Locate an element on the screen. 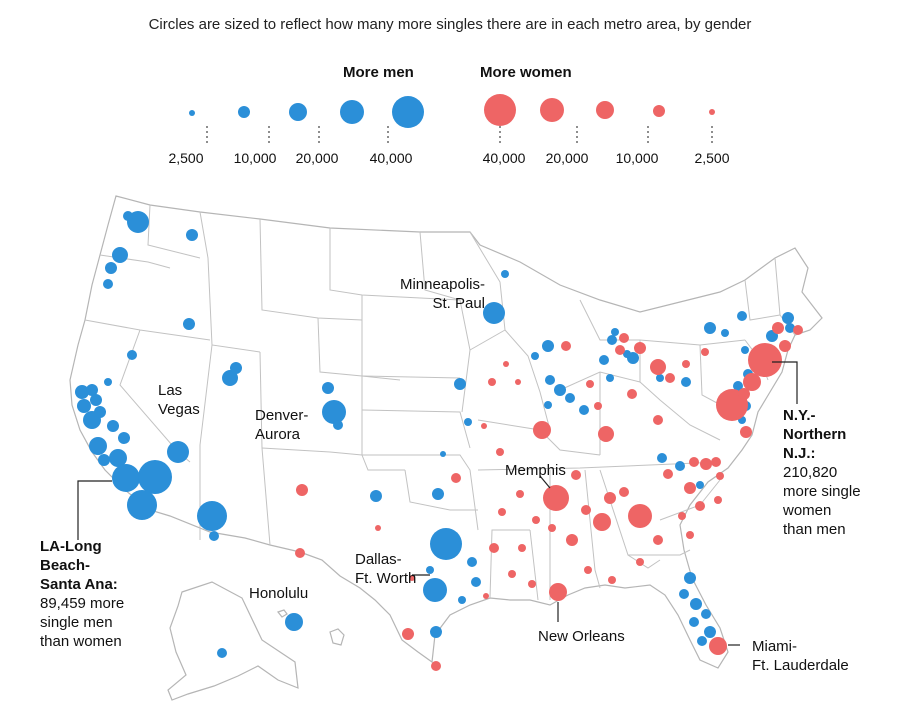 The width and height of the screenshot is (900, 716). callout-title-line: Northern is located at coordinates (815, 434).